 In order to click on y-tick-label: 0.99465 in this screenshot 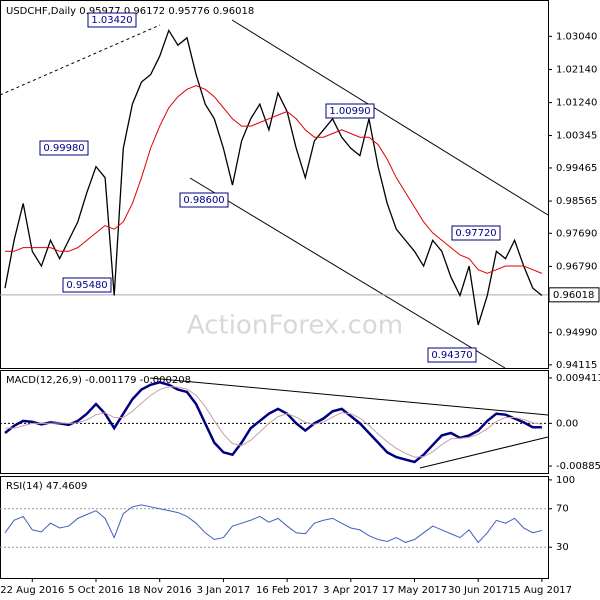, I will do `click(576, 168)`.